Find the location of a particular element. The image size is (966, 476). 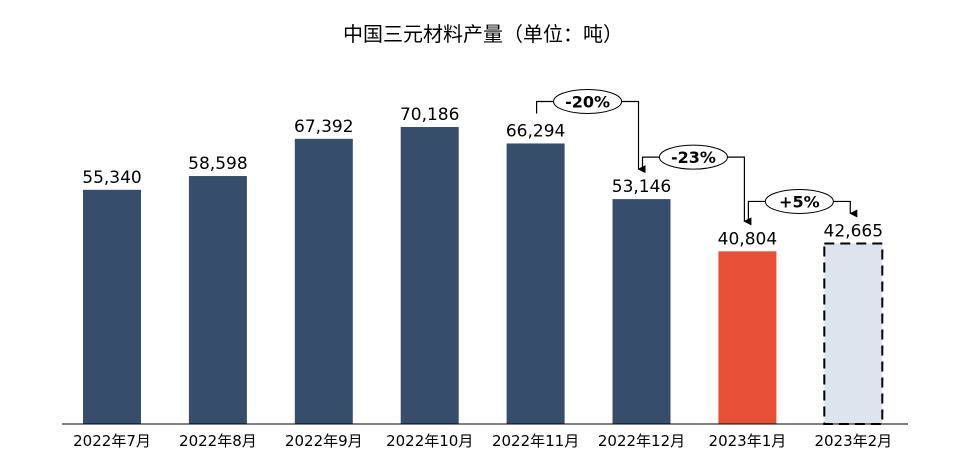

change-label: -23% is located at coordinates (693, 157).